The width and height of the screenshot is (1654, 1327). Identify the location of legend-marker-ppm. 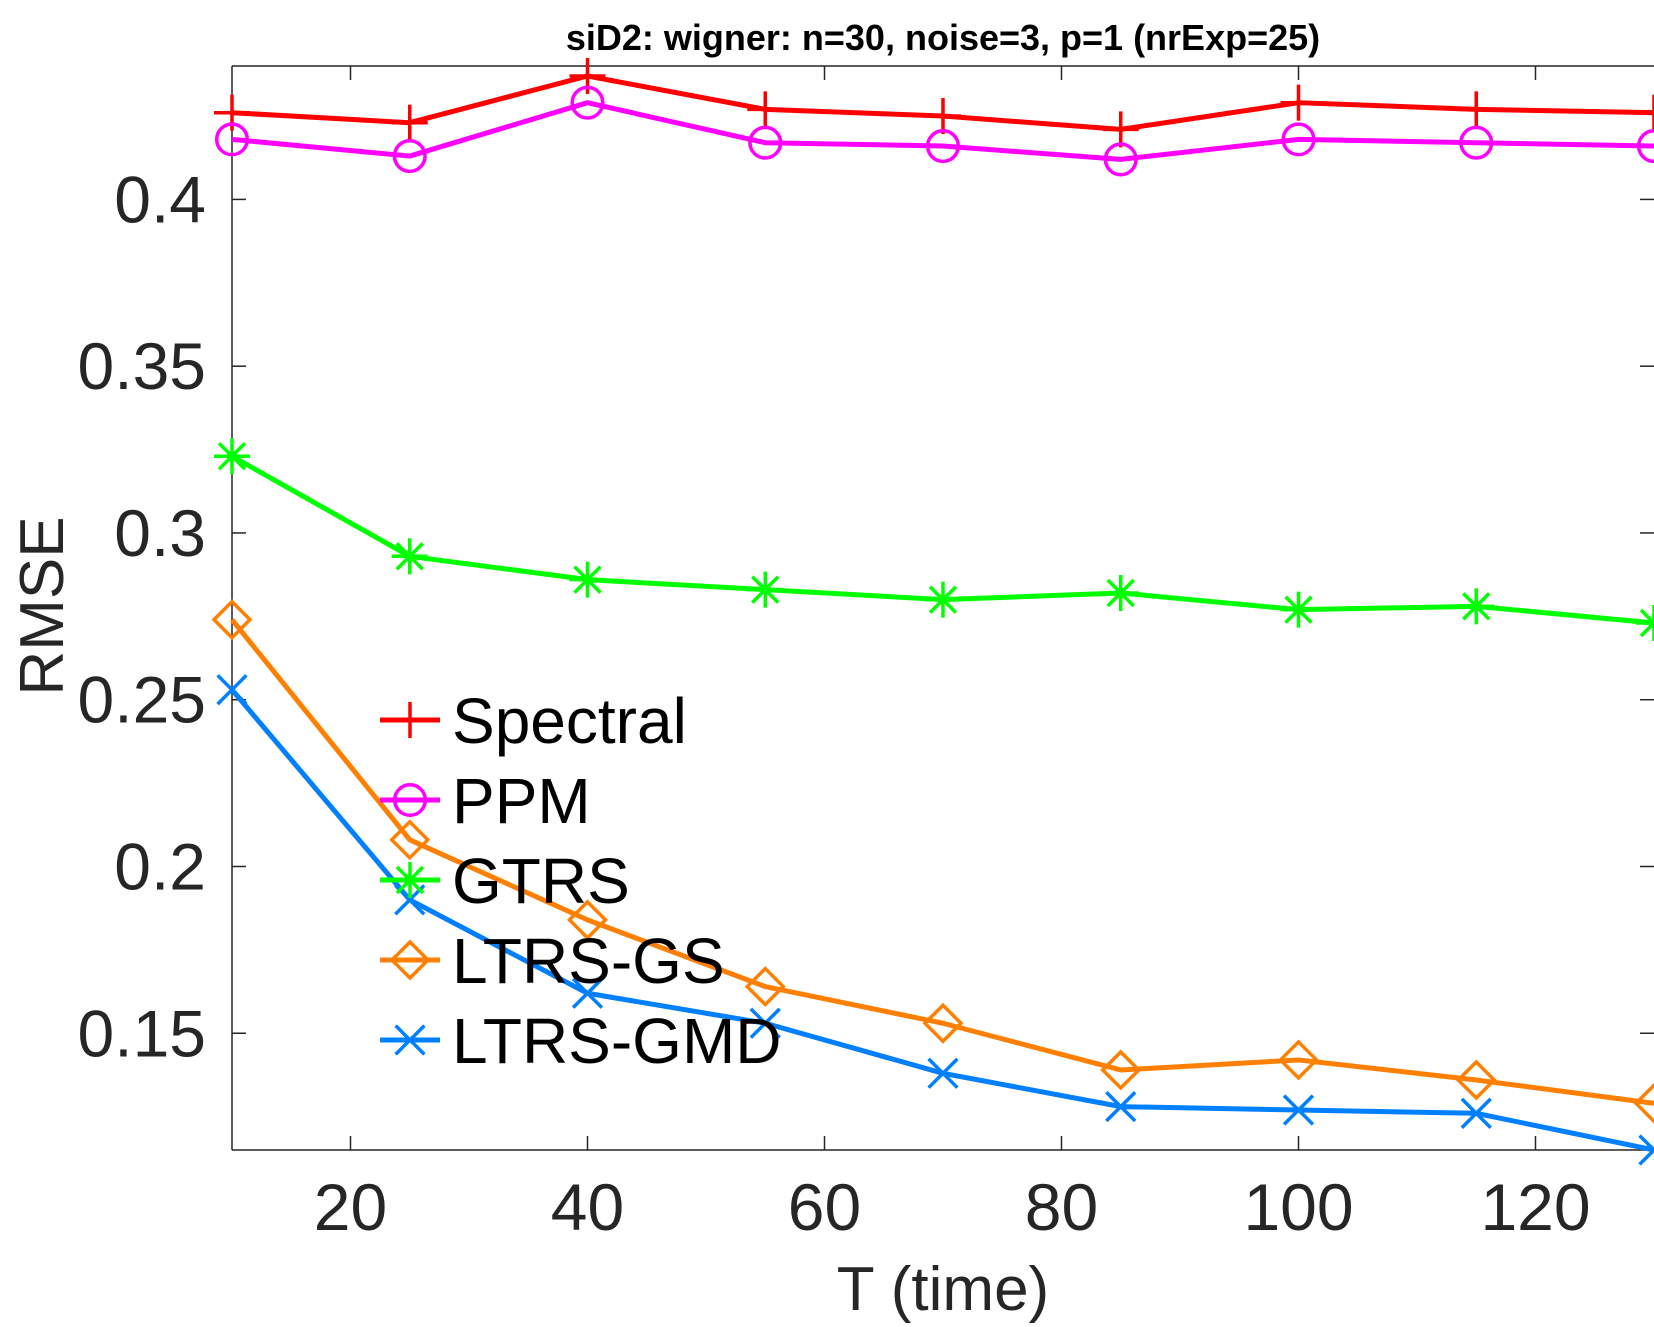
(410, 800).